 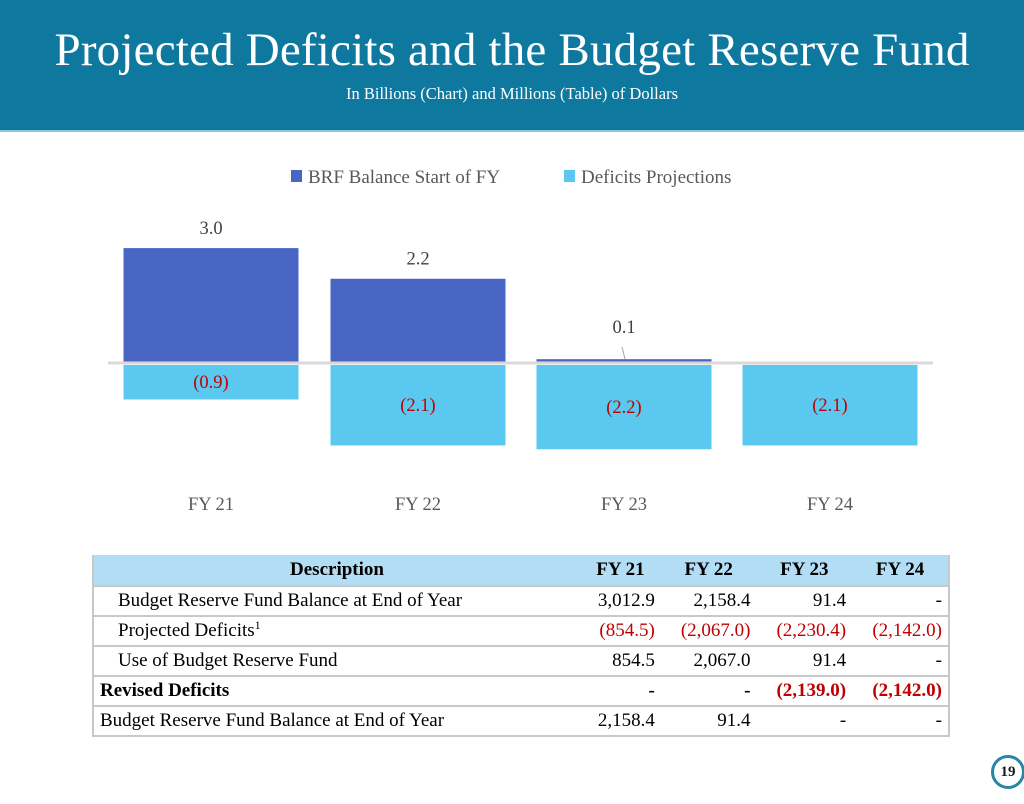 What do you see at coordinates (623, 328) in the screenshot?
I see `data-label: 0.1` at bounding box center [623, 328].